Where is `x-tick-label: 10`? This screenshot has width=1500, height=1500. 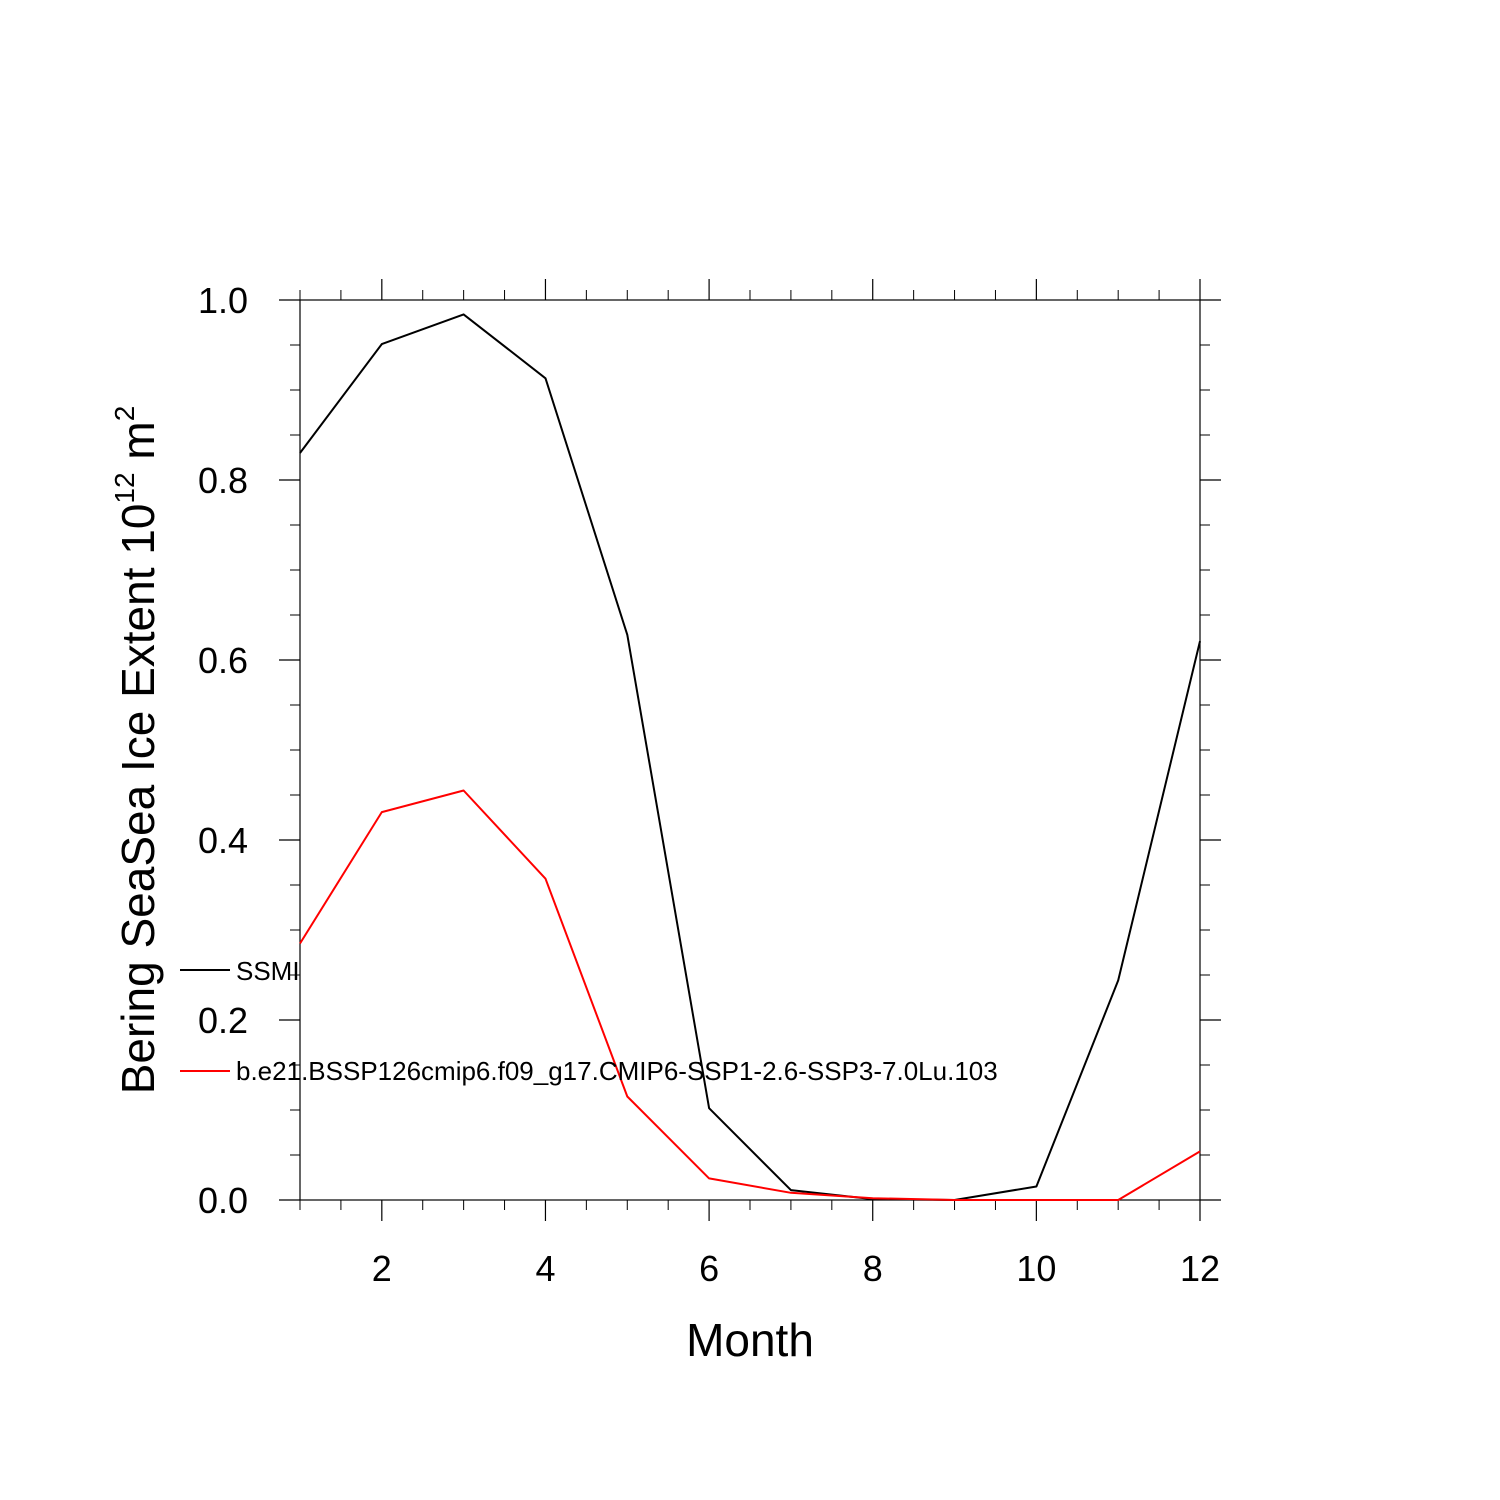 x-tick-label: 10 is located at coordinates (1036, 1268).